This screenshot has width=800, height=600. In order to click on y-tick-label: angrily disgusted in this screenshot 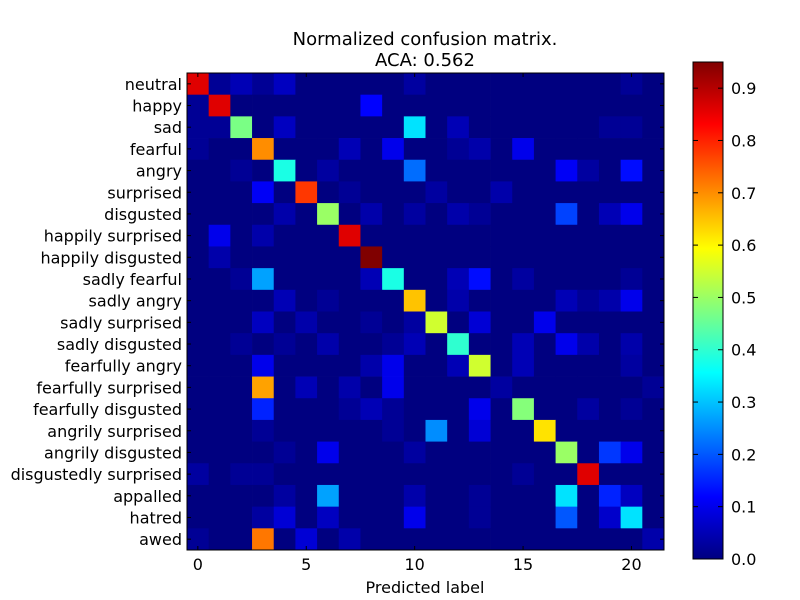, I will do `click(113, 452)`.